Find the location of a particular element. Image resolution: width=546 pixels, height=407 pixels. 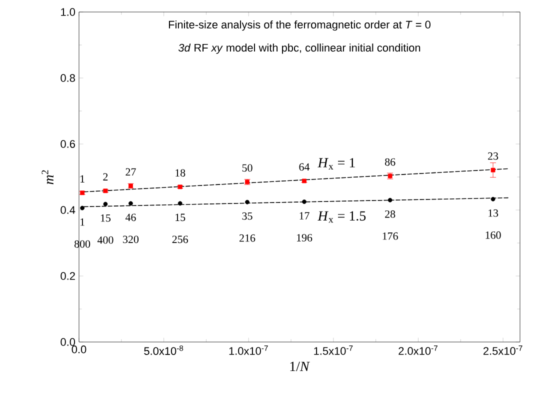

y-tick-label: 1.0 is located at coordinates (68, 12).